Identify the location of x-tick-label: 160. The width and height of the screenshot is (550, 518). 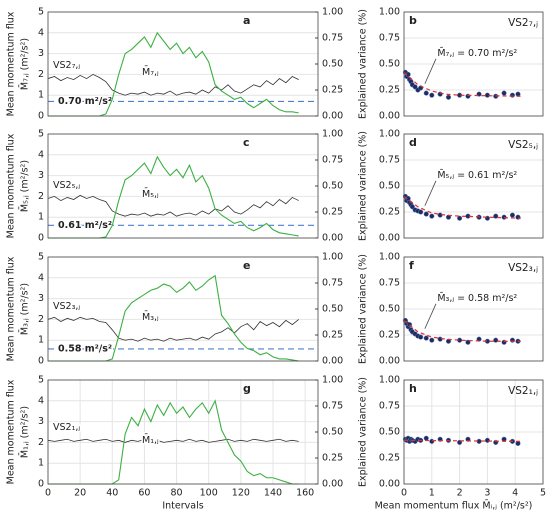
(305, 493).